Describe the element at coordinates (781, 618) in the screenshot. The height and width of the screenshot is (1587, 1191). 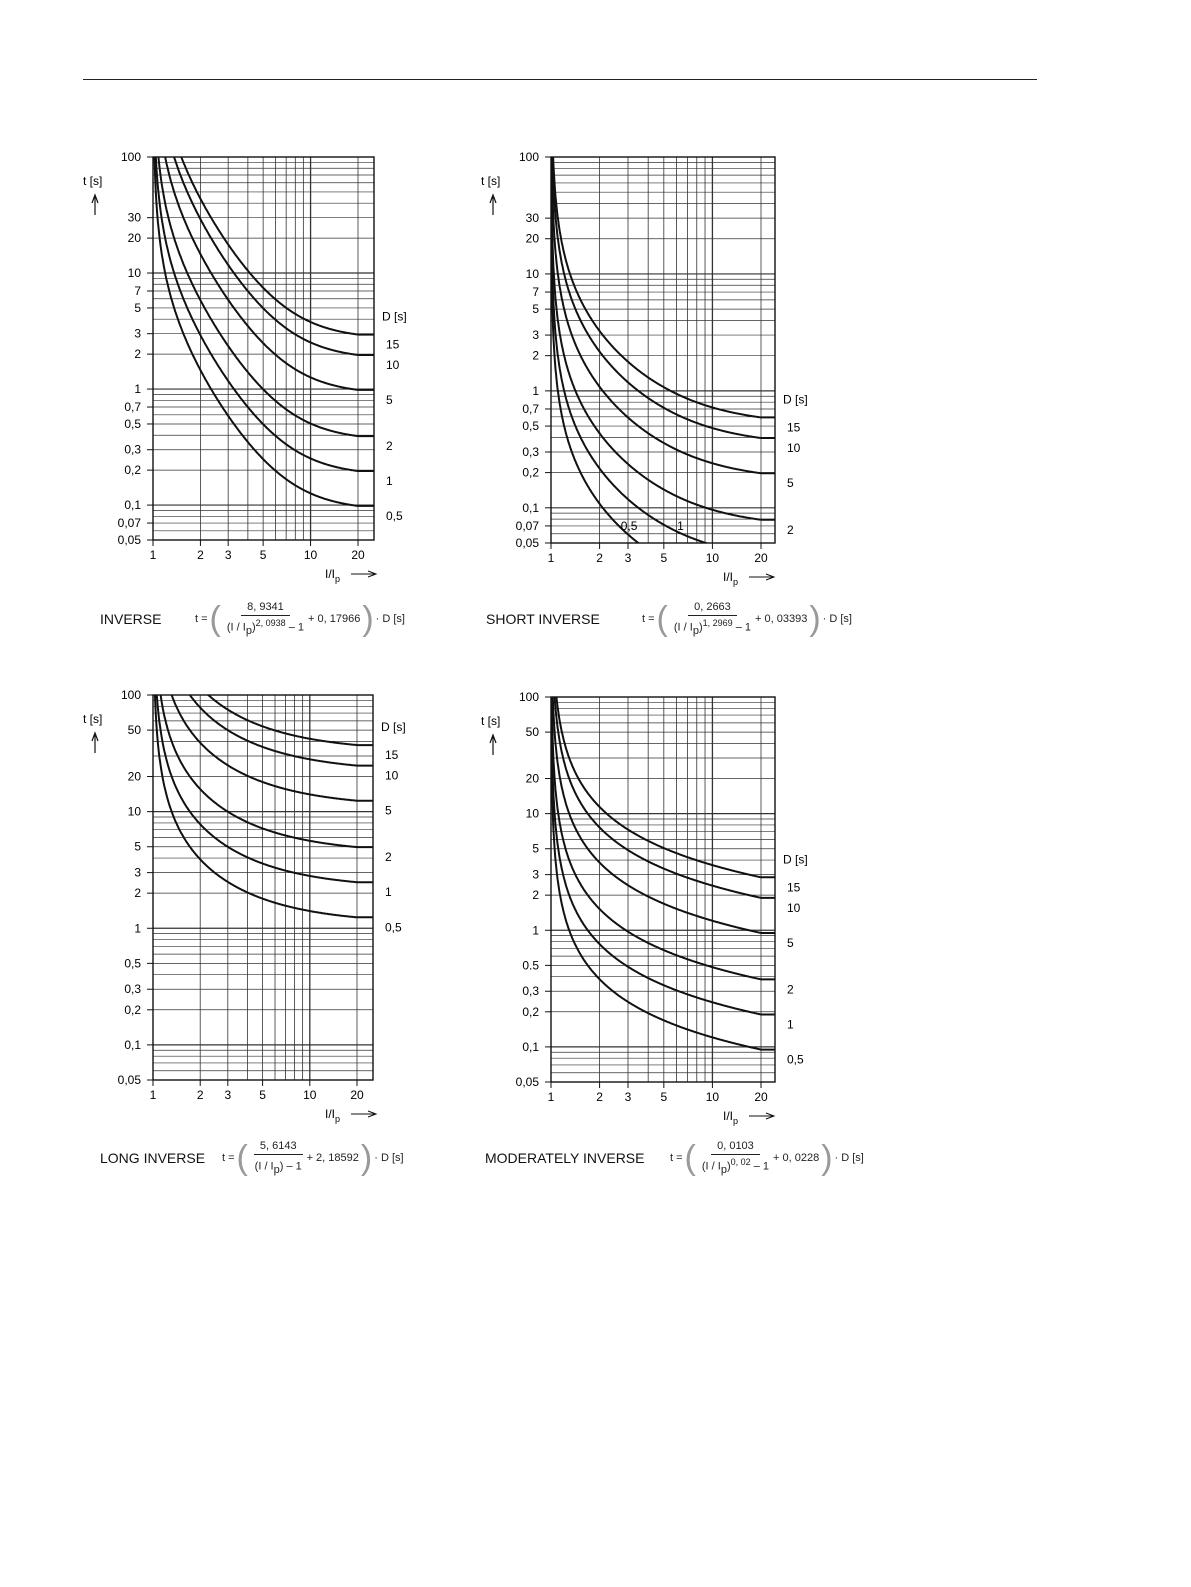
I see `formula-constant: + 0, 03393` at that location.